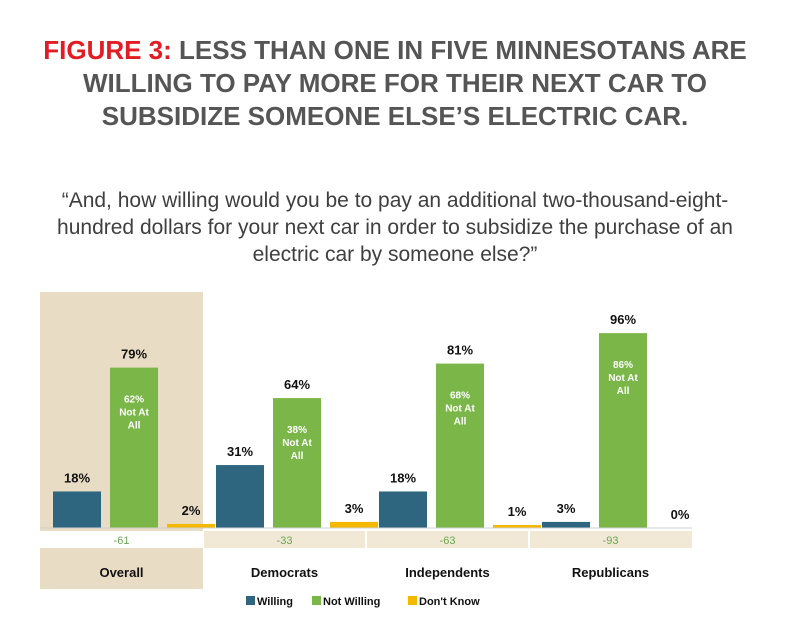  What do you see at coordinates (191, 510) in the screenshot?
I see `data-label-dont-know: 2%` at bounding box center [191, 510].